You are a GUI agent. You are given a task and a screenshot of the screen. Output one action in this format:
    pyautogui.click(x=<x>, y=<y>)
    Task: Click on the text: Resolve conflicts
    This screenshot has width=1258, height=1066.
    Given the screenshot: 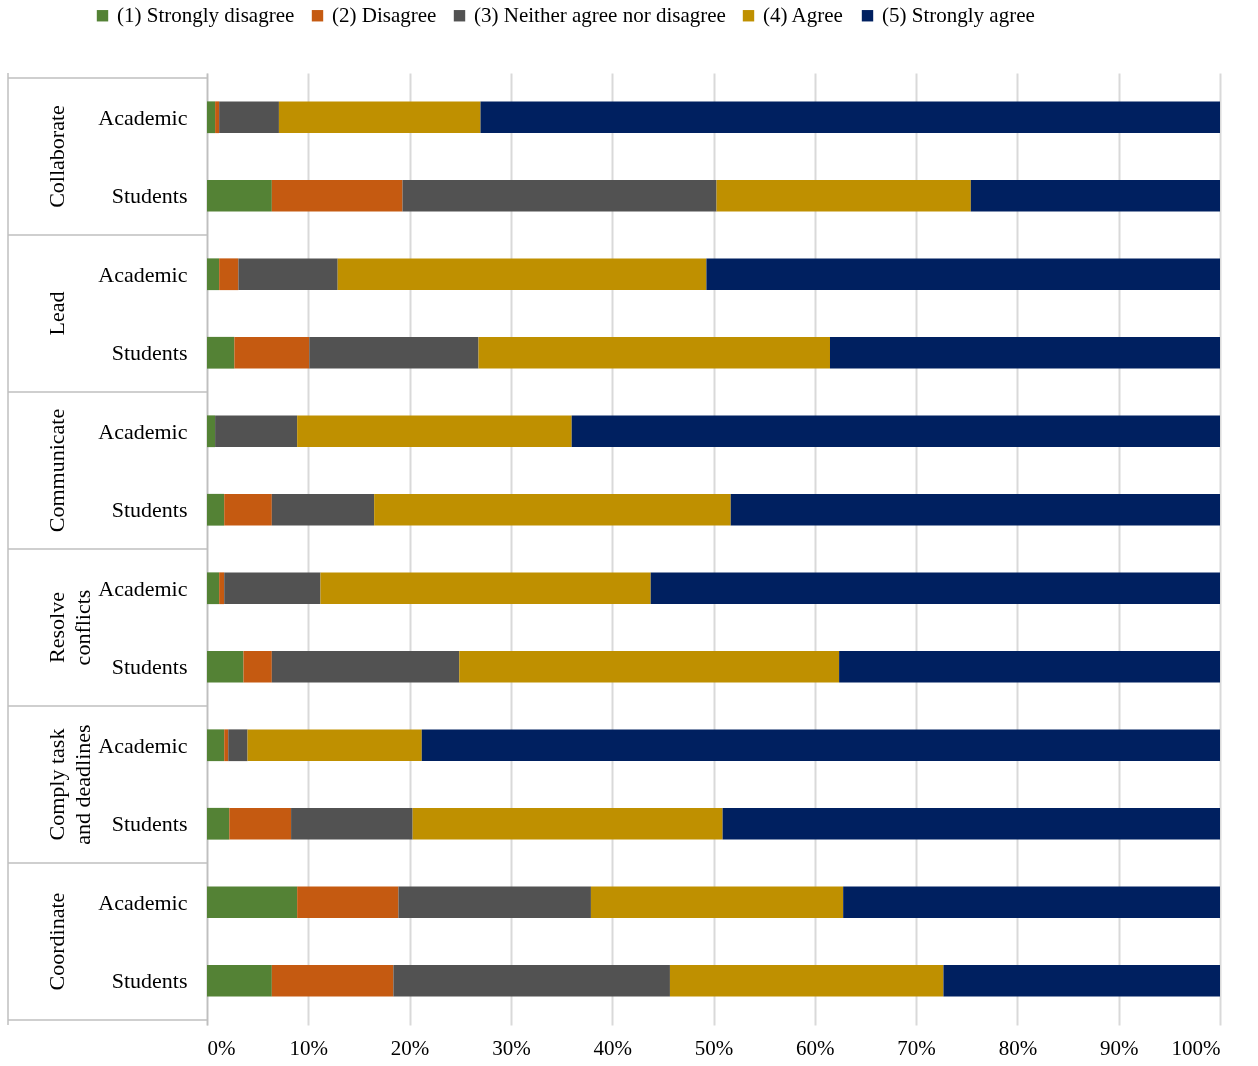 What is the action you would take?
    pyautogui.click(x=69, y=627)
    